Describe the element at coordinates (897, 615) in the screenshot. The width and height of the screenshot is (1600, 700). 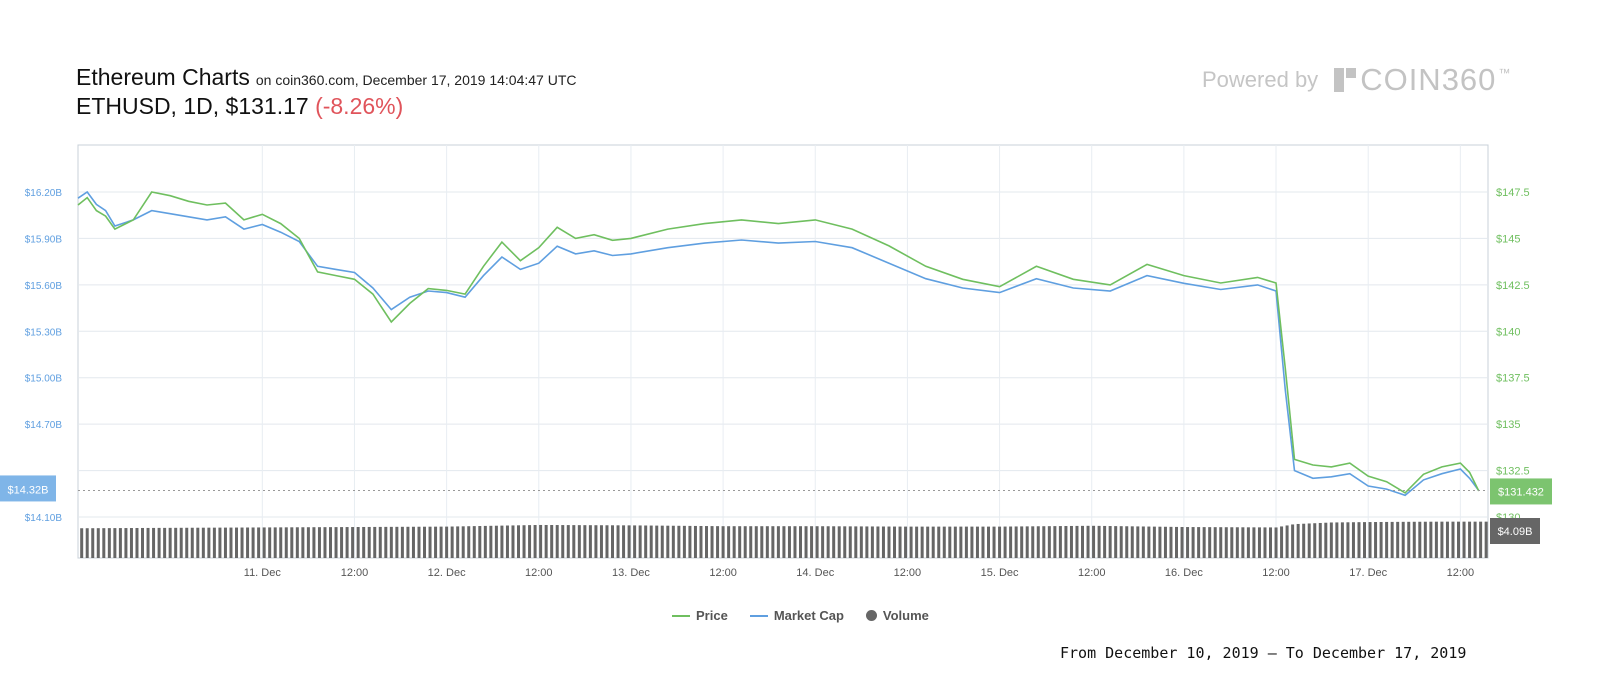
I see `legend-item-volume: Volume` at that location.